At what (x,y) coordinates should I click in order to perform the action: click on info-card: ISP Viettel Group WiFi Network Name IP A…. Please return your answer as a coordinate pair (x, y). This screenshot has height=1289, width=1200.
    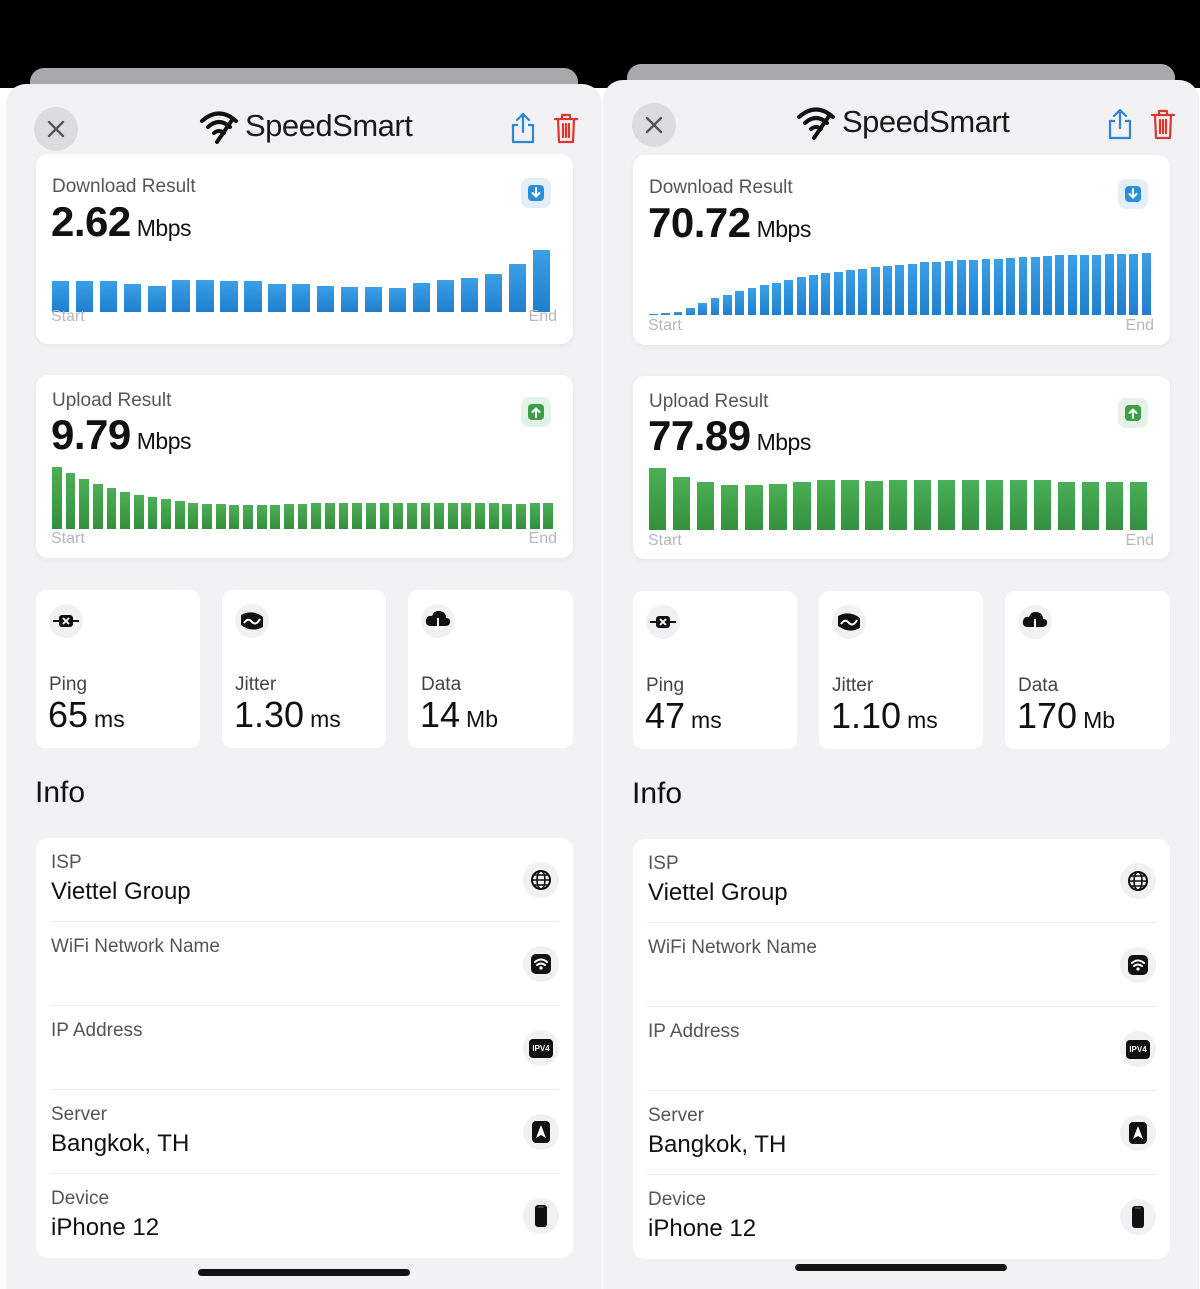
    Looking at the image, I should click on (901, 1049).